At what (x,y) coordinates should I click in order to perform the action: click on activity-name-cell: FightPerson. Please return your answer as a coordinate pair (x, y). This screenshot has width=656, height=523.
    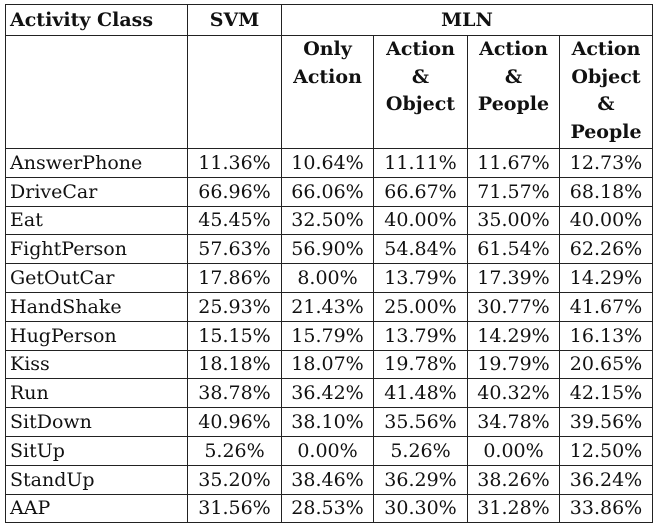
    Looking at the image, I should click on (96, 249).